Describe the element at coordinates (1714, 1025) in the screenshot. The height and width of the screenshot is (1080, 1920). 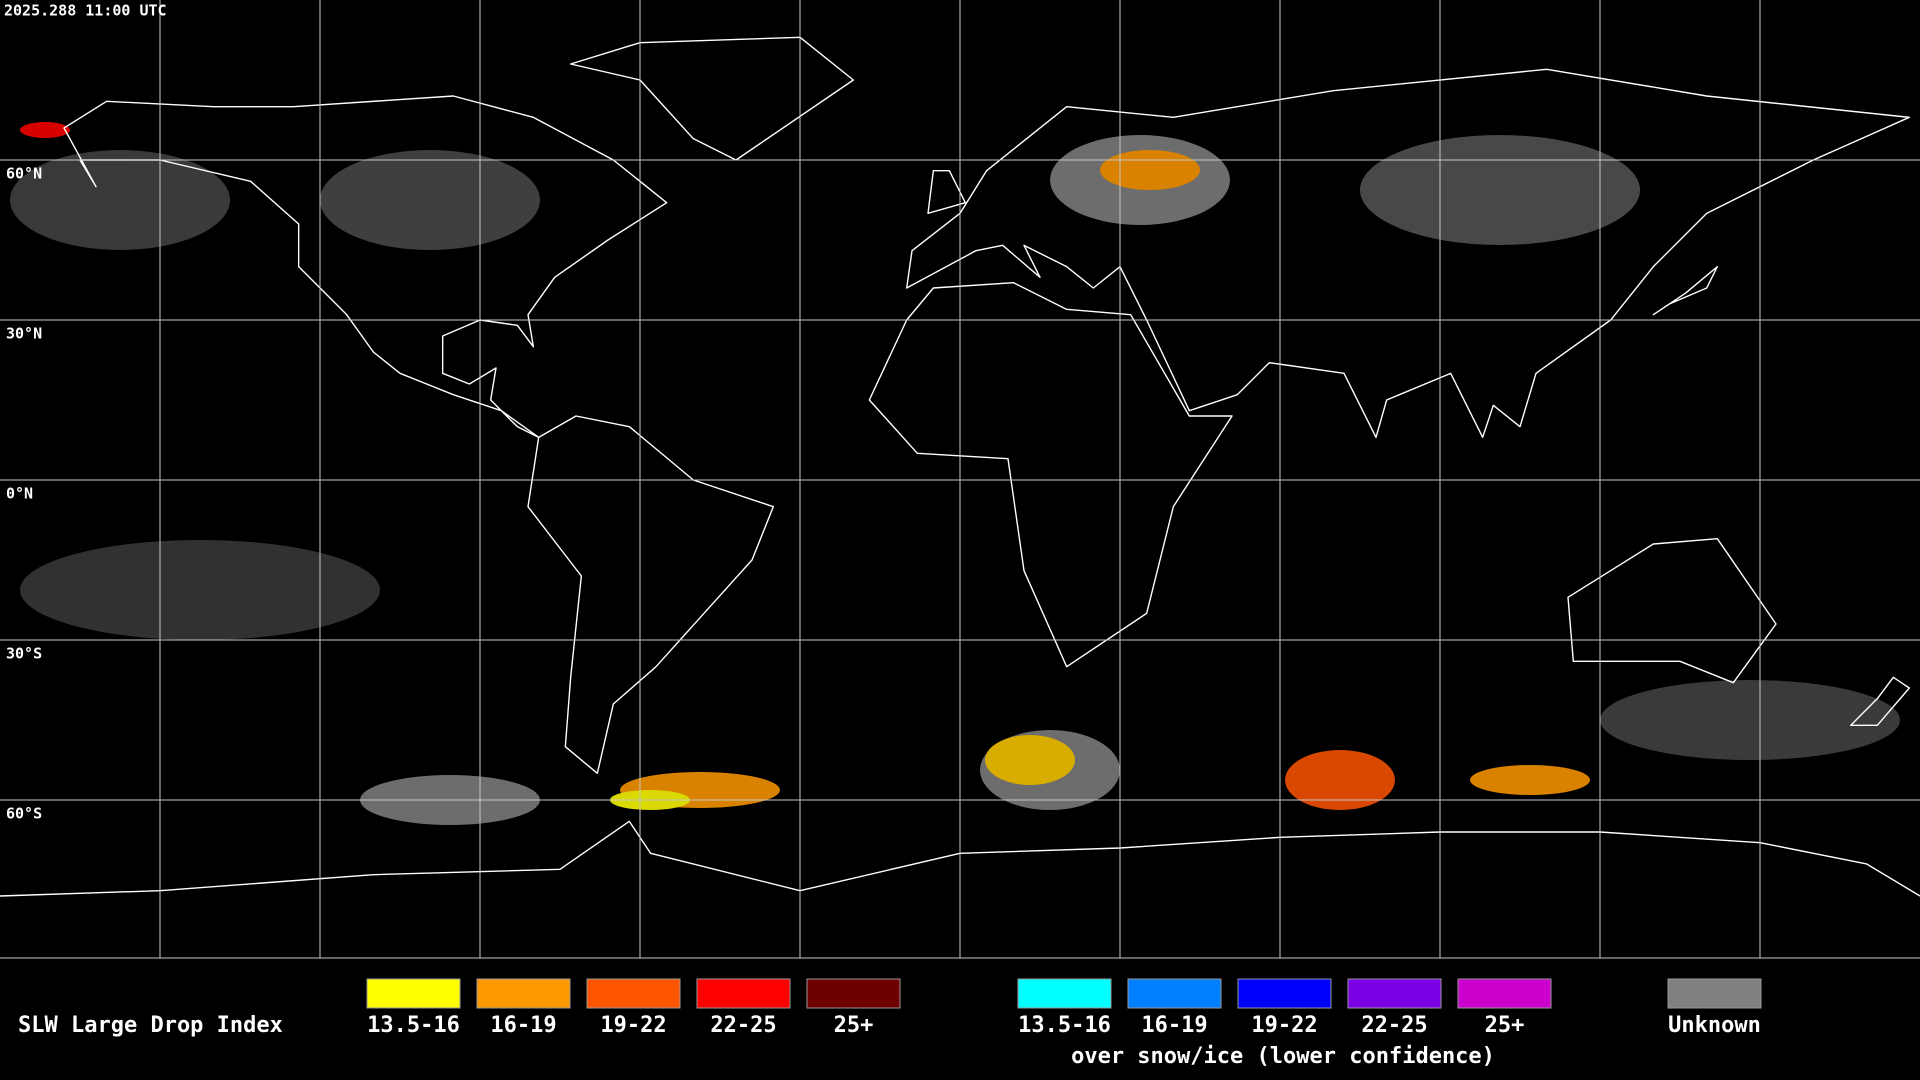
I see `legend-label: Unknown` at that location.